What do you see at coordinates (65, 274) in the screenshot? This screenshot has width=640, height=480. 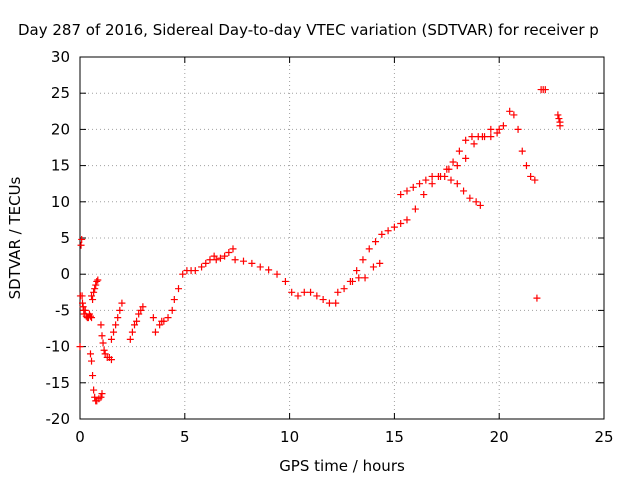 I see `y-tick-label: 0` at bounding box center [65, 274].